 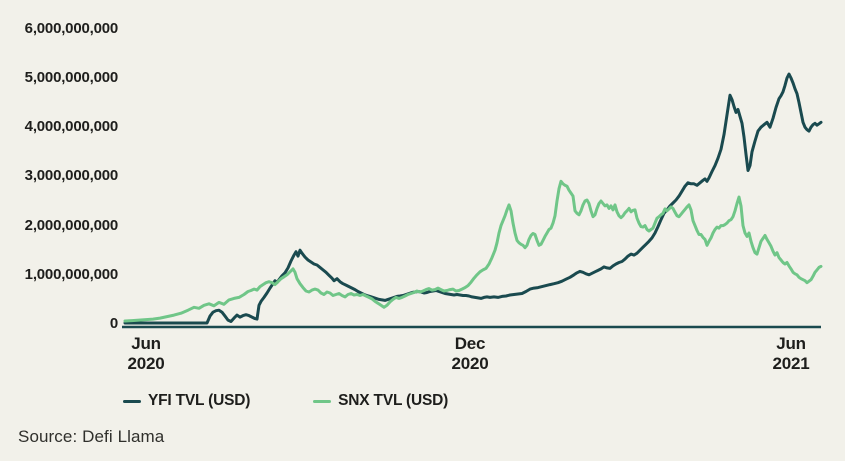 What do you see at coordinates (393, 400) in the screenshot?
I see `snx-legend-label: SNX TVL (USD)` at bounding box center [393, 400].